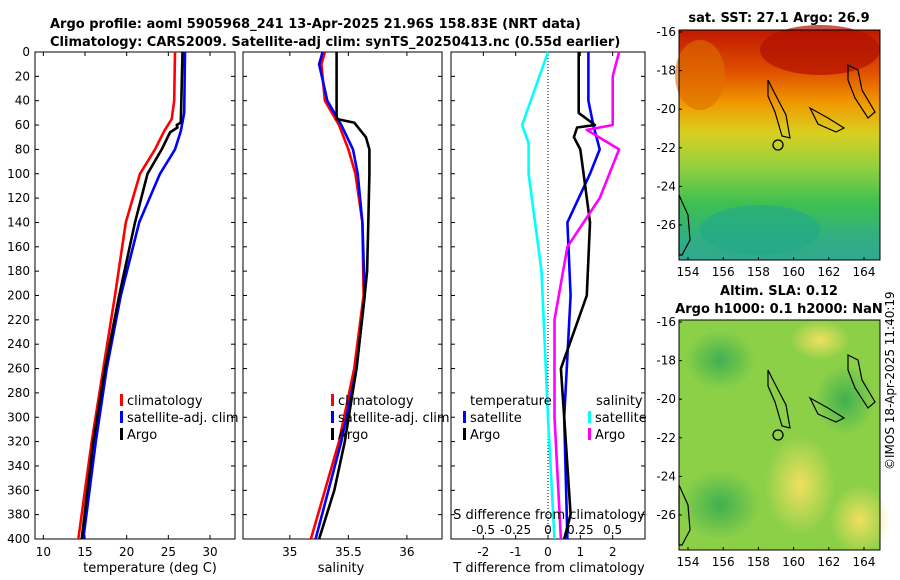  I want to click on y-tick-label: 220, so click(18, 320).